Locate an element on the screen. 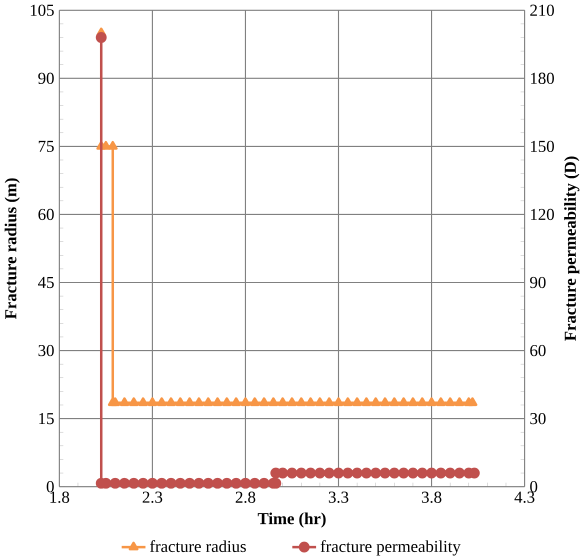 Image resolution: width=584 pixels, height=560 pixels. y-tick-label: 105 is located at coordinates (42, 10).